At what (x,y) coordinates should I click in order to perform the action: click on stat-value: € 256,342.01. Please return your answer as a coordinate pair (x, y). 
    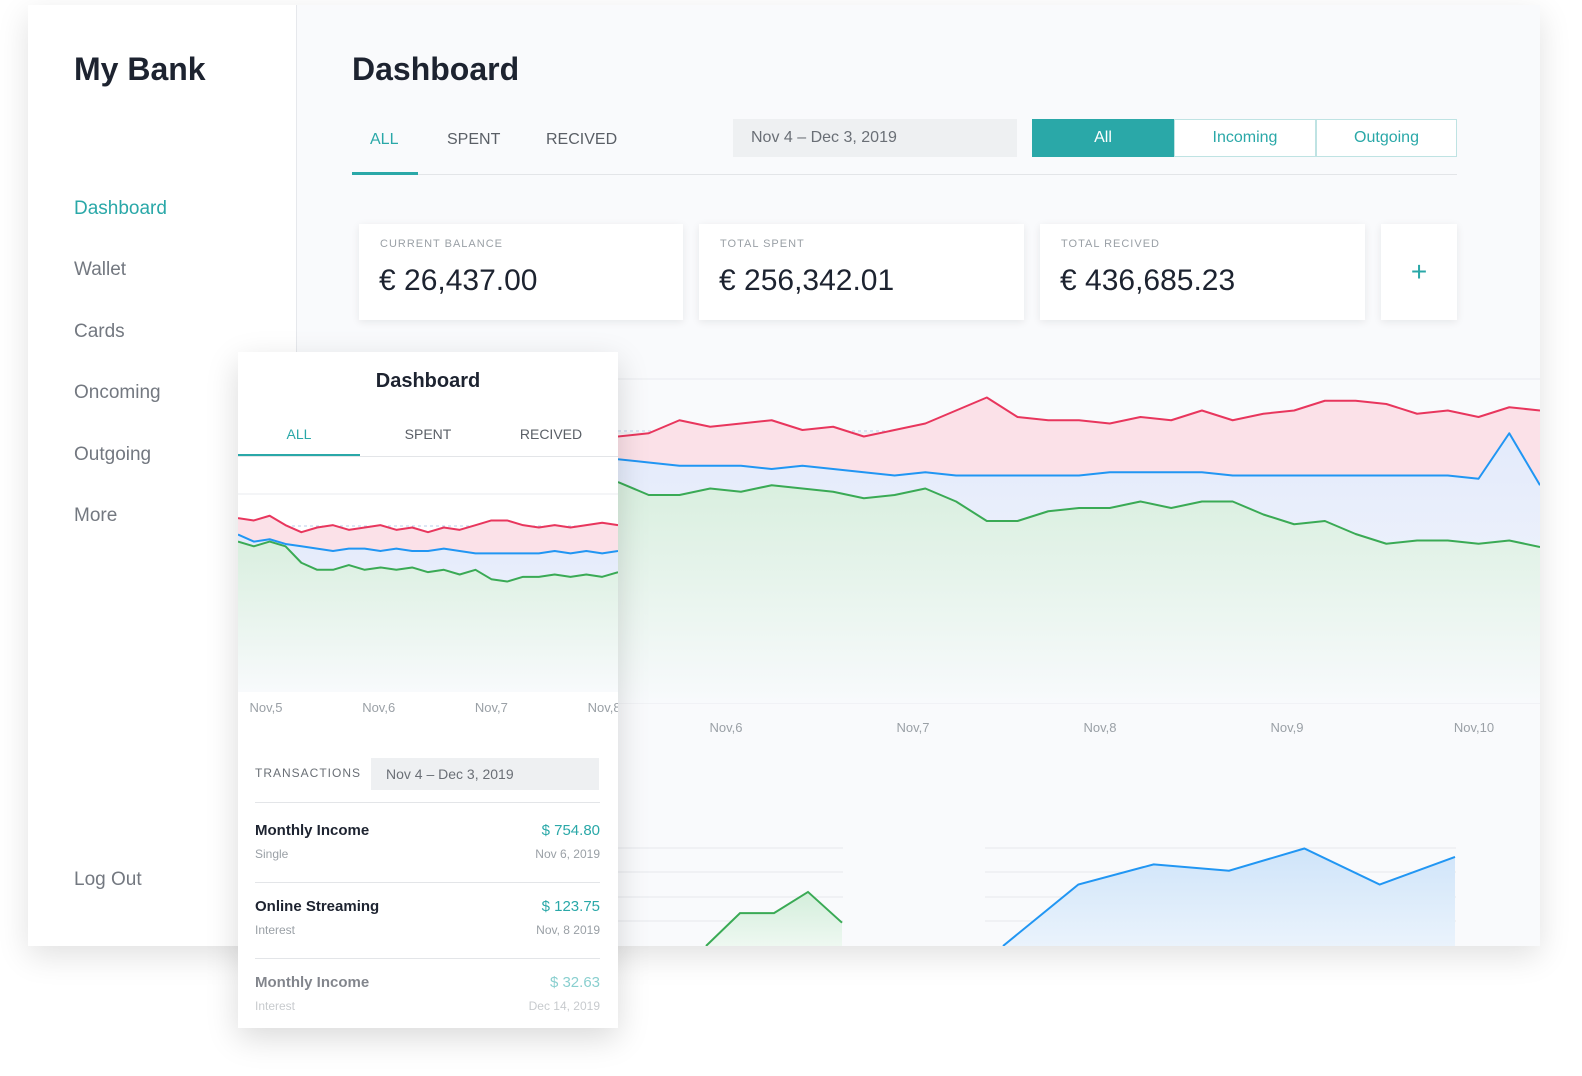
    Looking at the image, I should click on (807, 280).